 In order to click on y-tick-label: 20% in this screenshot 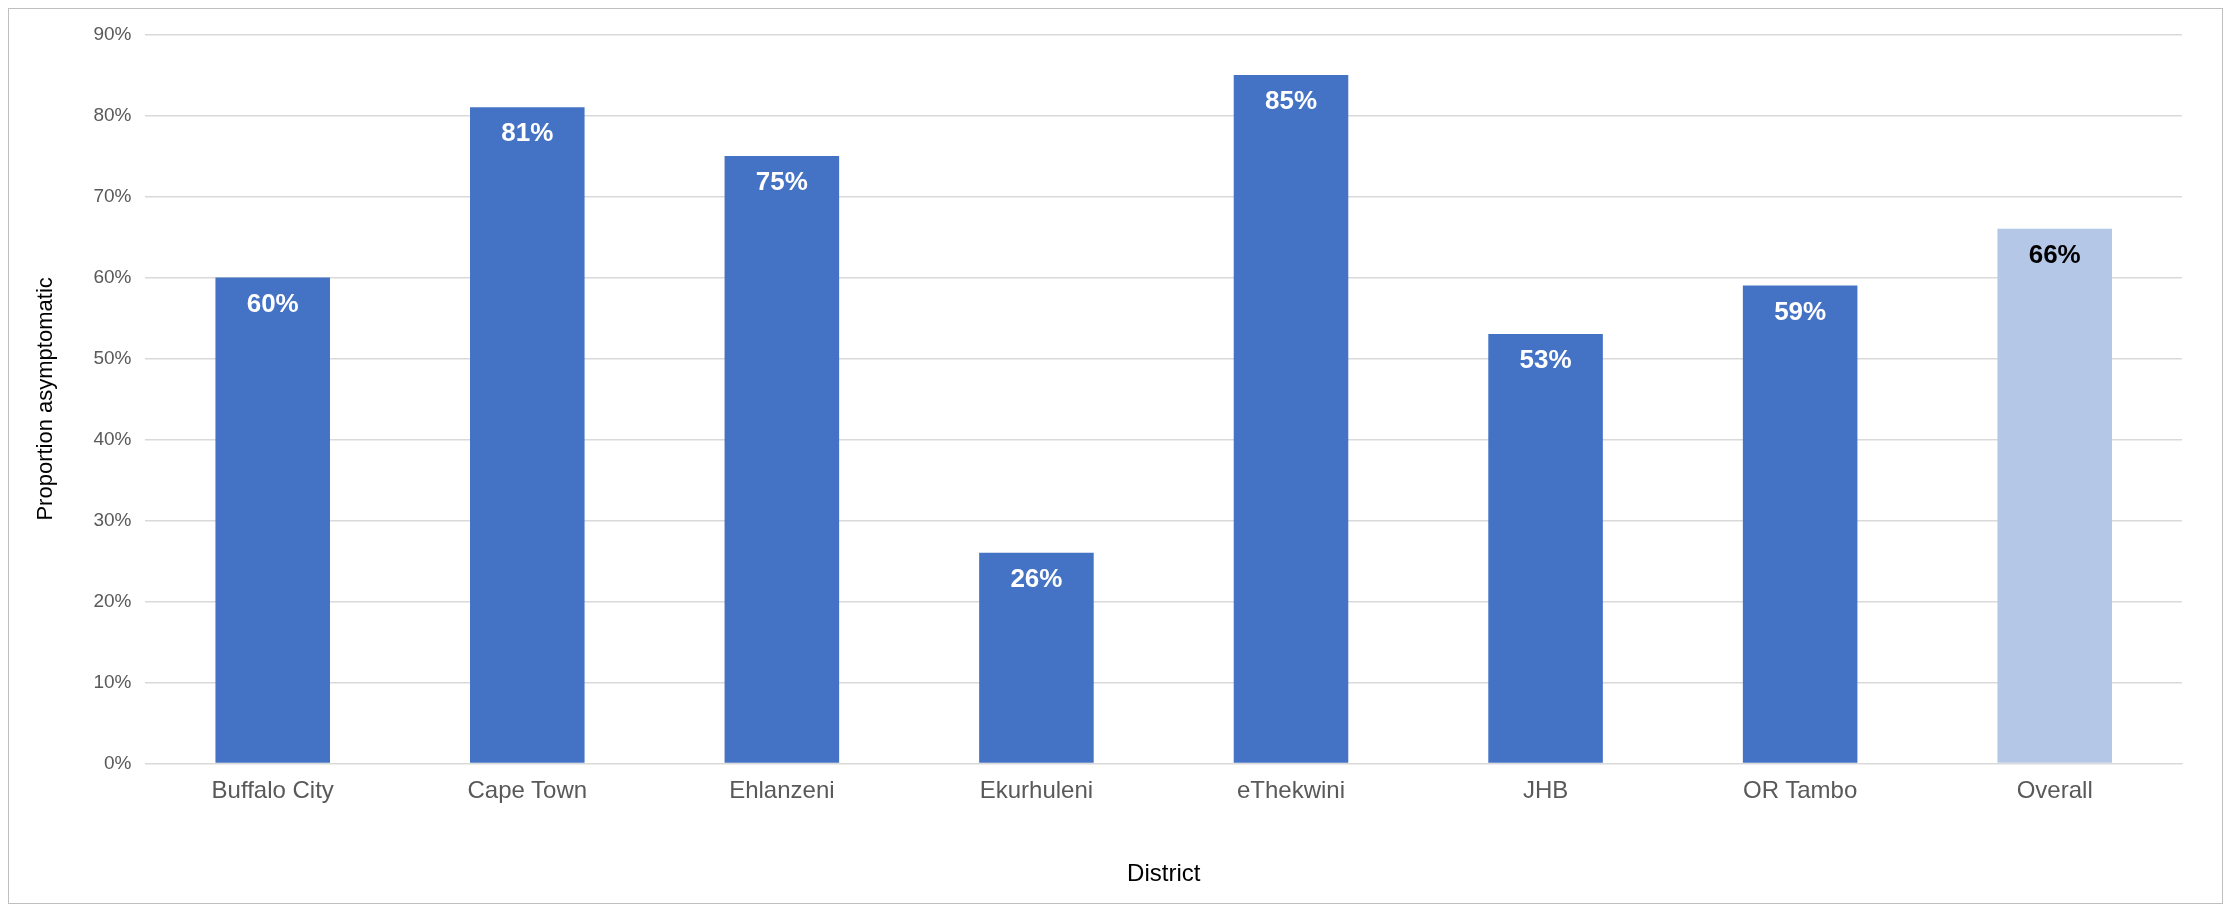, I will do `click(112, 600)`.